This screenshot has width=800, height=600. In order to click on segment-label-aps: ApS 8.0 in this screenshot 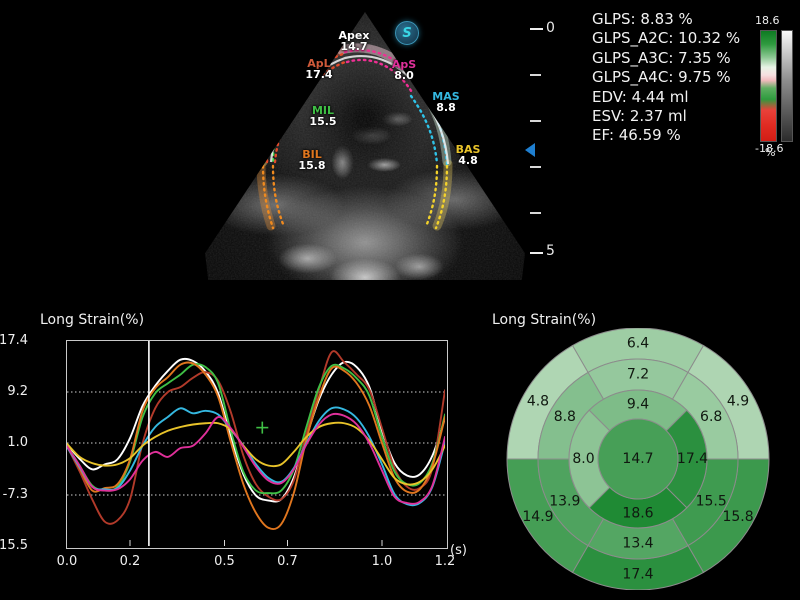, I will do `click(404, 70)`.